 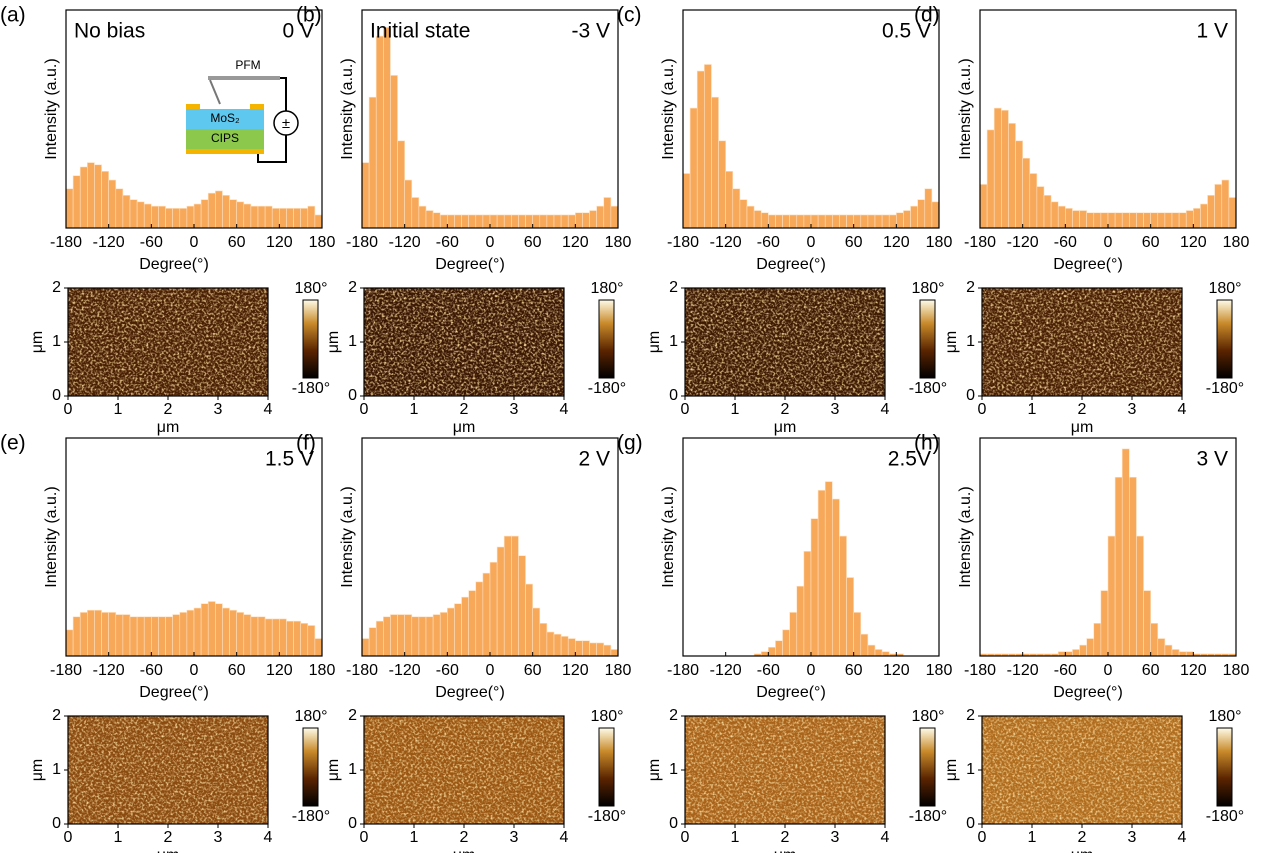 What do you see at coordinates (654, 342) in the screenshot?
I see `y-axis-label: μm` at bounding box center [654, 342].